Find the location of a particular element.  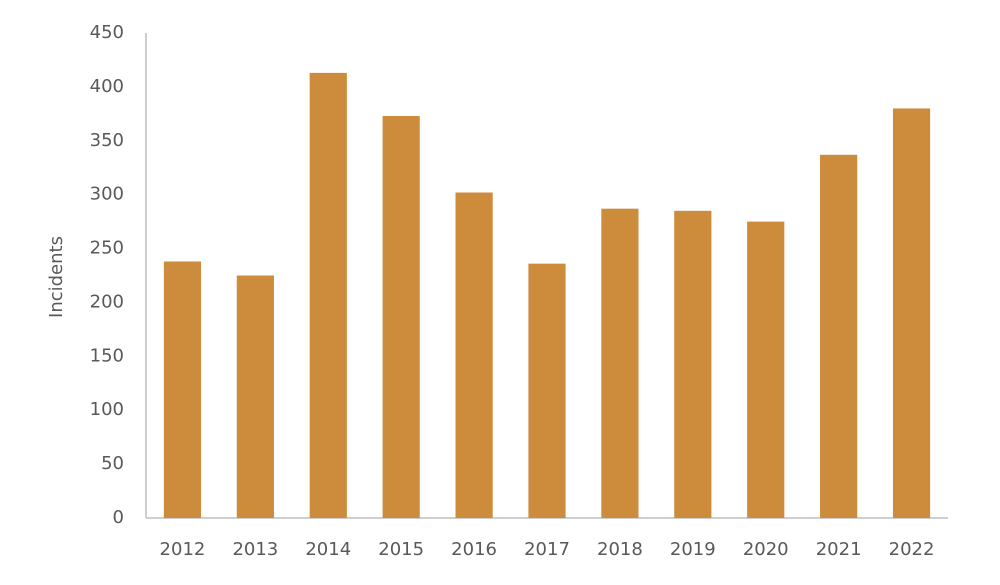

y-tick-label: 250 is located at coordinates (107, 248).